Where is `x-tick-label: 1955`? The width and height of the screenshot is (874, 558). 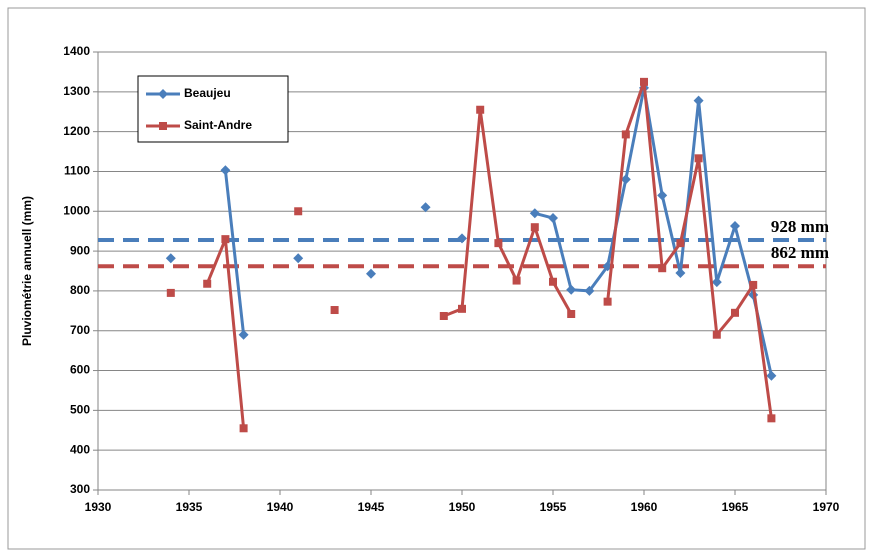
x-tick-label: 1955 is located at coordinates (553, 507).